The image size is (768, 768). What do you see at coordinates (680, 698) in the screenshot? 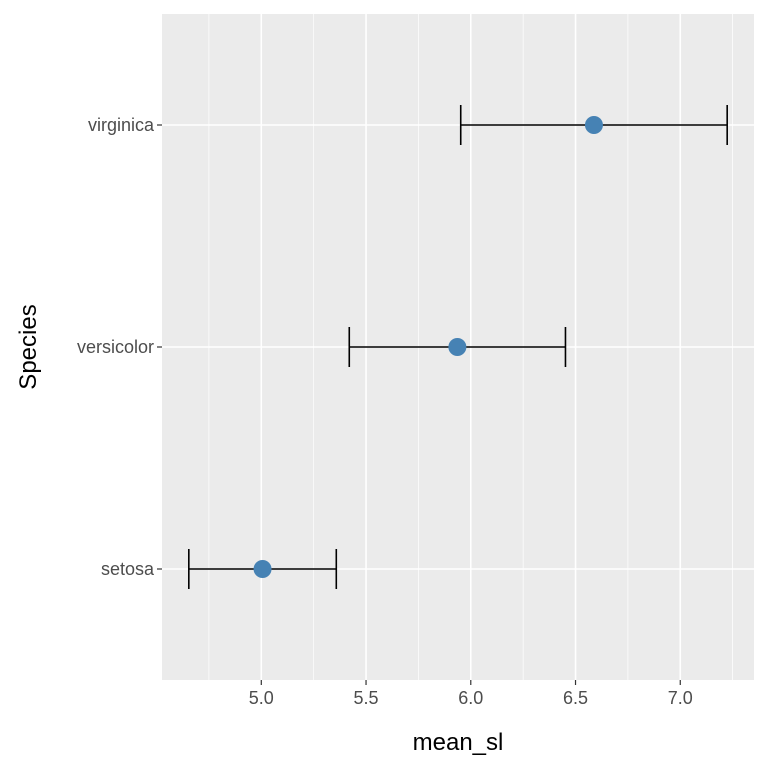
I see `x-tick-label: 7.0` at bounding box center [680, 698].